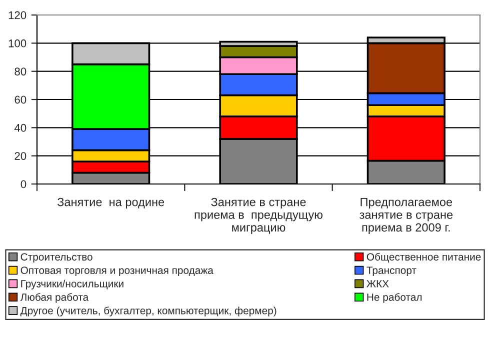  Describe the element at coordinates (406, 216) in the screenshot. I see `x-tick-label: Предполагаемое занятие в стране приема в 2009 г.` at that location.